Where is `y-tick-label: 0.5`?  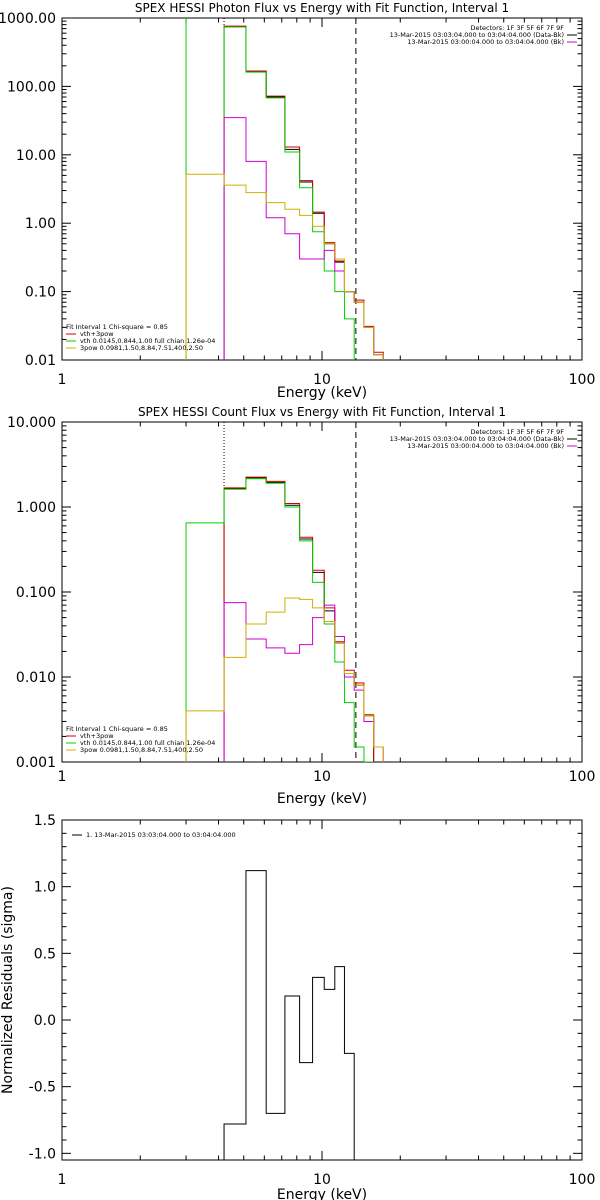
y-tick-label: 0.5 is located at coordinates (45, 954).